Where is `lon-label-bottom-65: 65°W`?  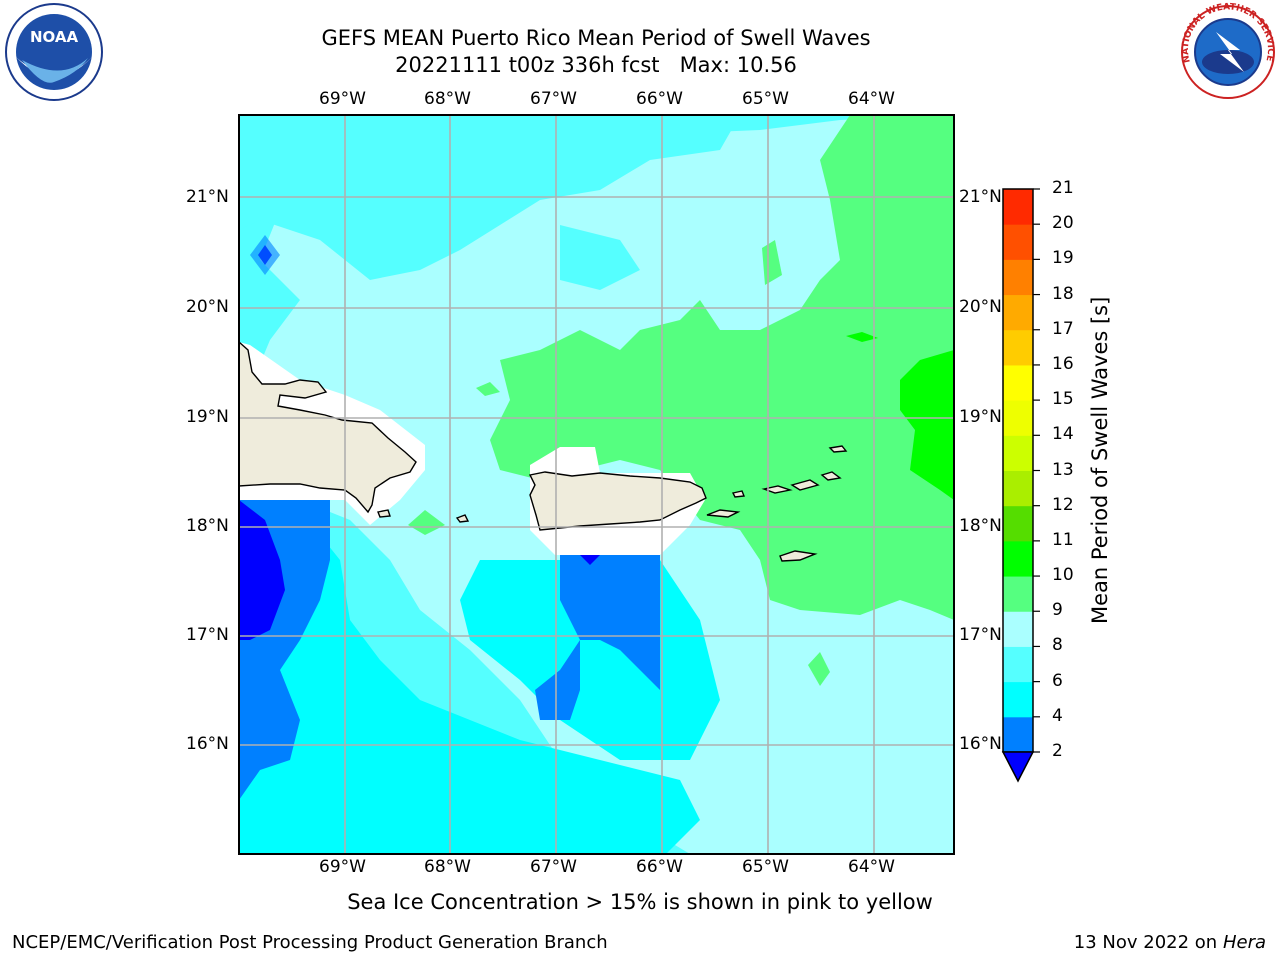
lon-label-bottom-65: 65°W is located at coordinates (765, 867).